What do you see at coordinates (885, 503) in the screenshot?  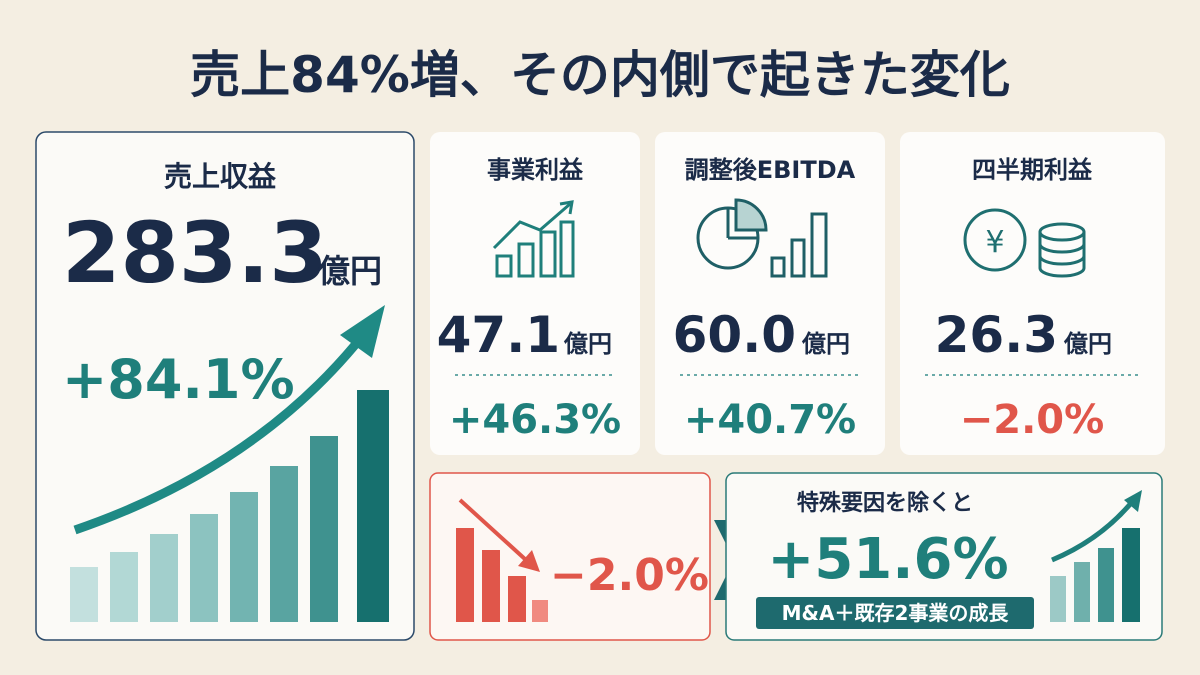 I see `card-label: 特殊要因を除くと` at bounding box center [885, 503].